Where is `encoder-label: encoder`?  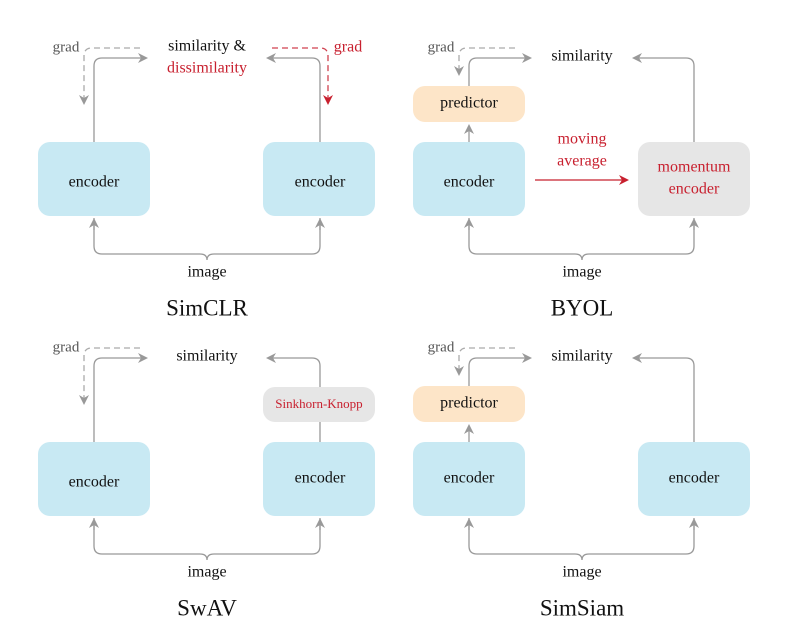
encoder-label: encoder is located at coordinates (469, 182).